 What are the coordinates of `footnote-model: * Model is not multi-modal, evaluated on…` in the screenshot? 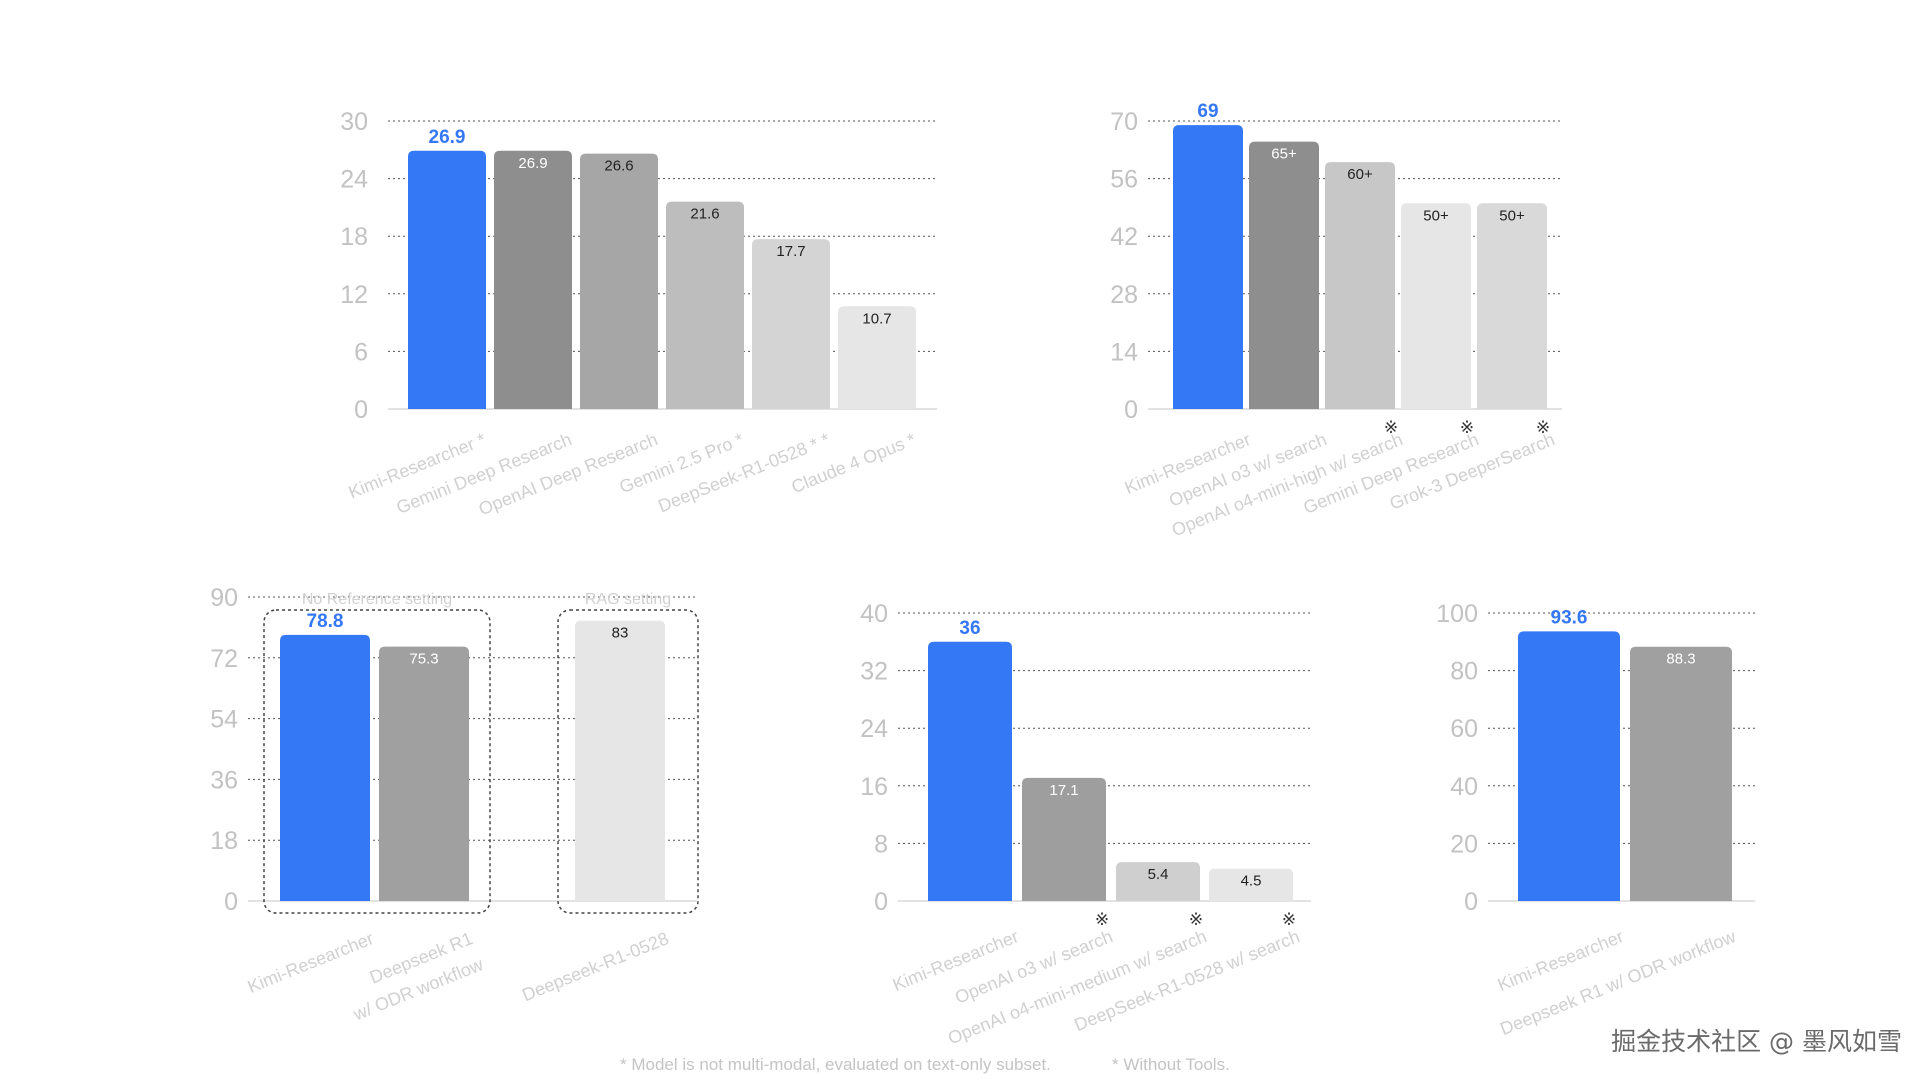 It's located at (835, 1064).